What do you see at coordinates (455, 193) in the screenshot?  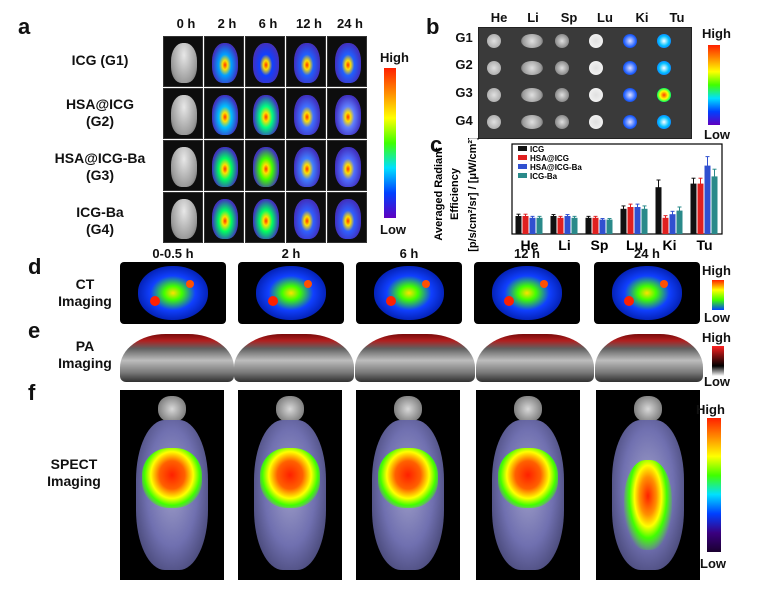 I see `chart-ylabel: Efficiency` at bounding box center [455, 193].